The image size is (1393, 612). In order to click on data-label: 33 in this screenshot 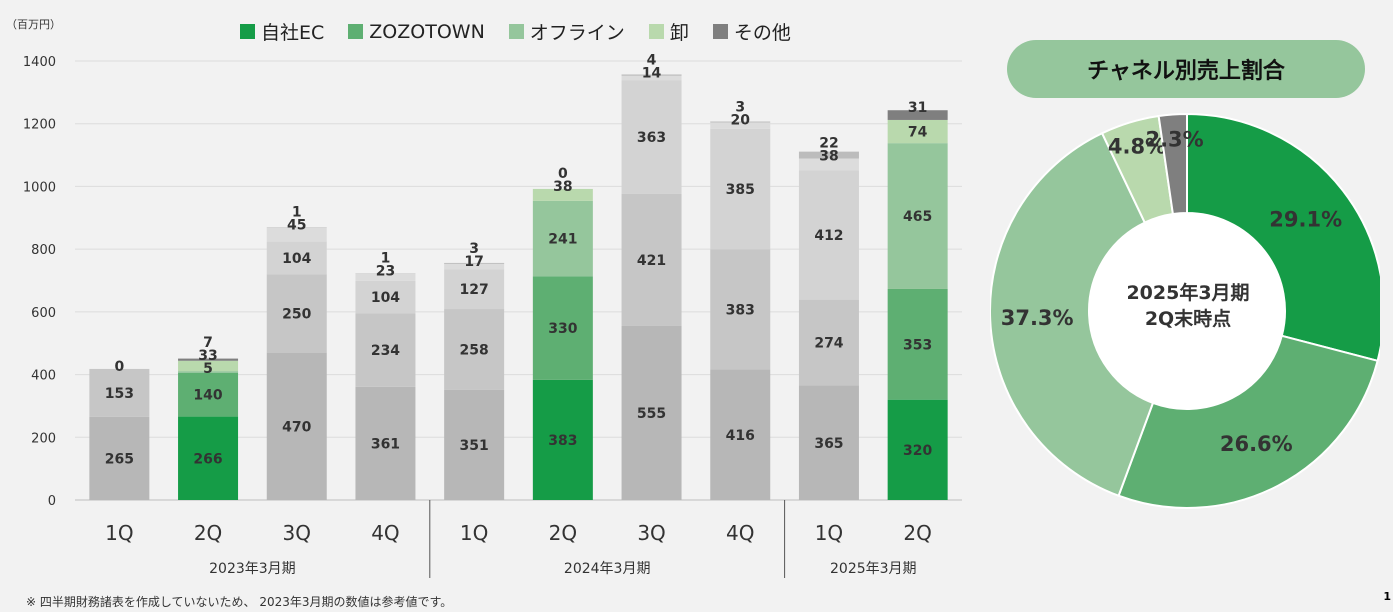, I will do `click(207, 356)`.